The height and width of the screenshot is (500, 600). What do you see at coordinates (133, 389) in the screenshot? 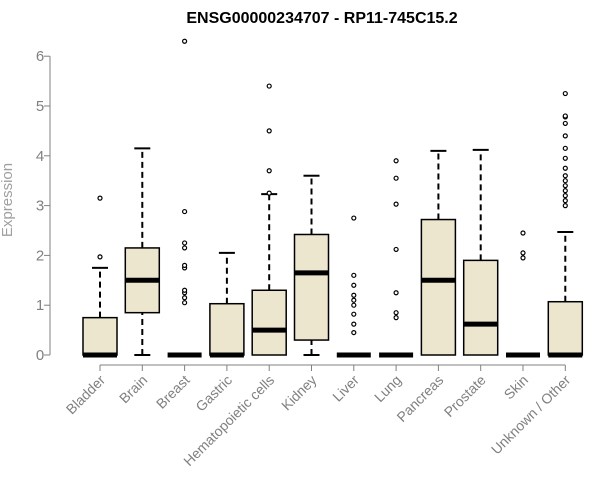
I see `category-label: Brain` at bounding box center [133, 389].